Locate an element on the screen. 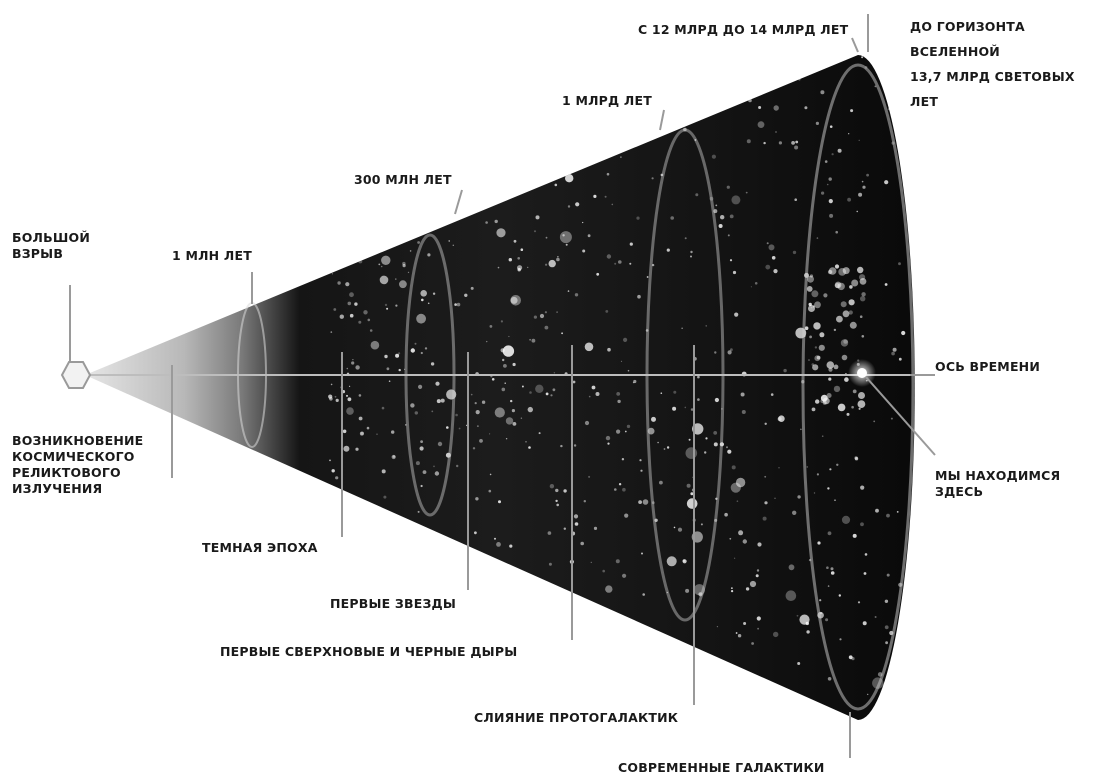 This screenshot has width=1099, height=778. label-dark-age: ТЕМНАЯ ЭПОХА is located at coordinates (260, 547).